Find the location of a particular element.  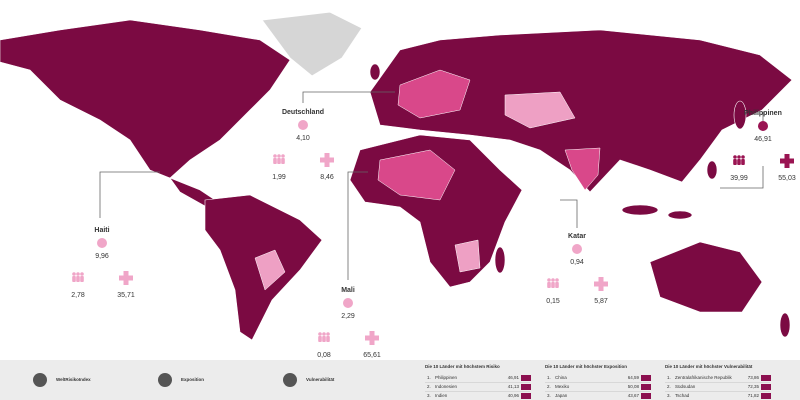

value: 73,86 is located at coordinates (754, 377).